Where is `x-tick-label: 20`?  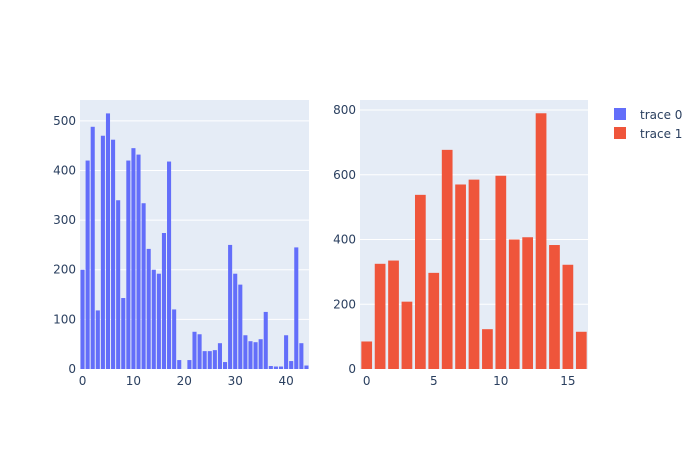 x-tick-label: 20 is located at coordinates (184, 381).